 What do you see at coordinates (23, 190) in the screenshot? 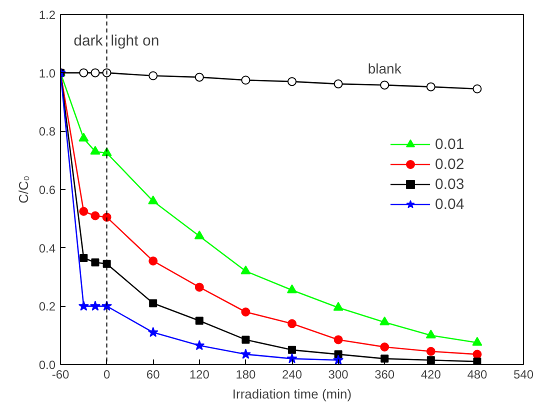
I see `y-axis-title: C/C₀` at bounding box center [23, 190].